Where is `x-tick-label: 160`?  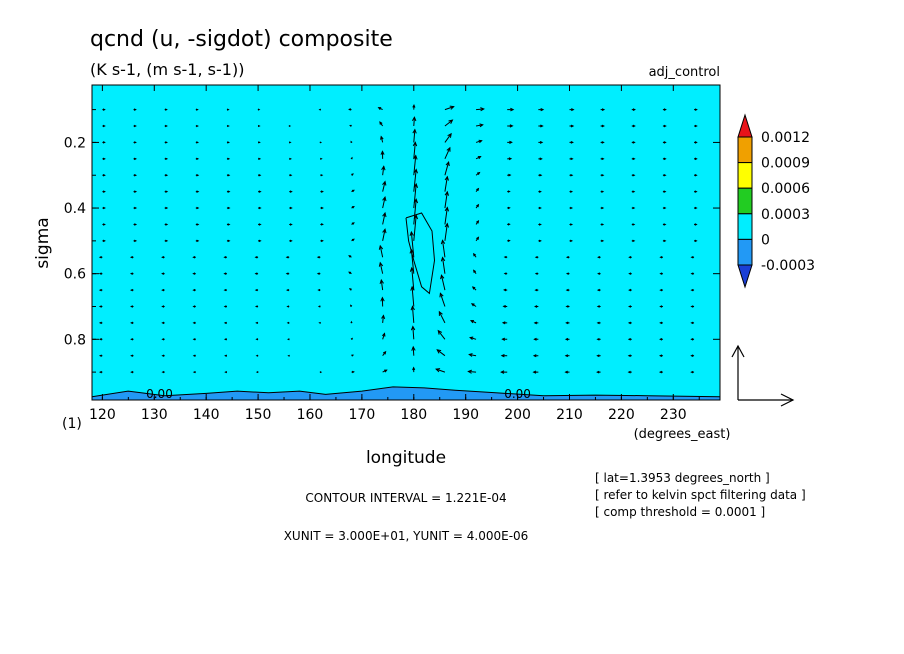
x-tick-label: 160 is located at coordinates (310, 415).